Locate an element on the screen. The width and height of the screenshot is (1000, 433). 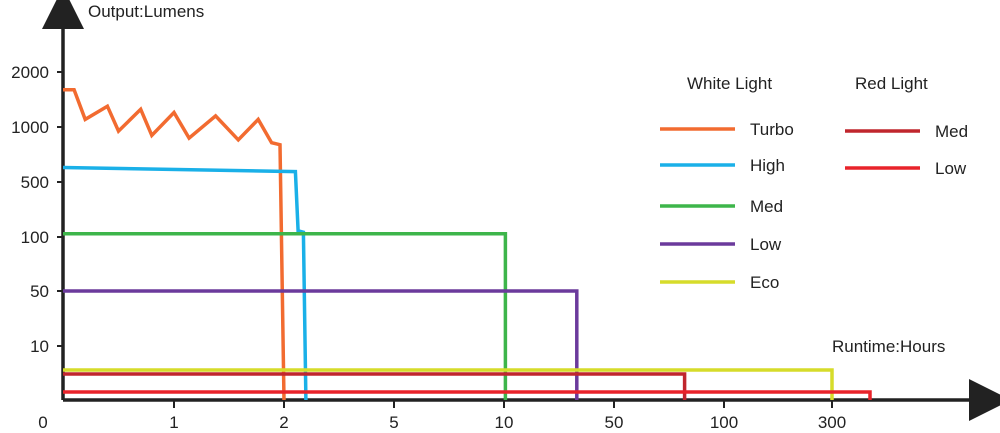
y-tick-label: 2000 is located at coordinates (30, 72).